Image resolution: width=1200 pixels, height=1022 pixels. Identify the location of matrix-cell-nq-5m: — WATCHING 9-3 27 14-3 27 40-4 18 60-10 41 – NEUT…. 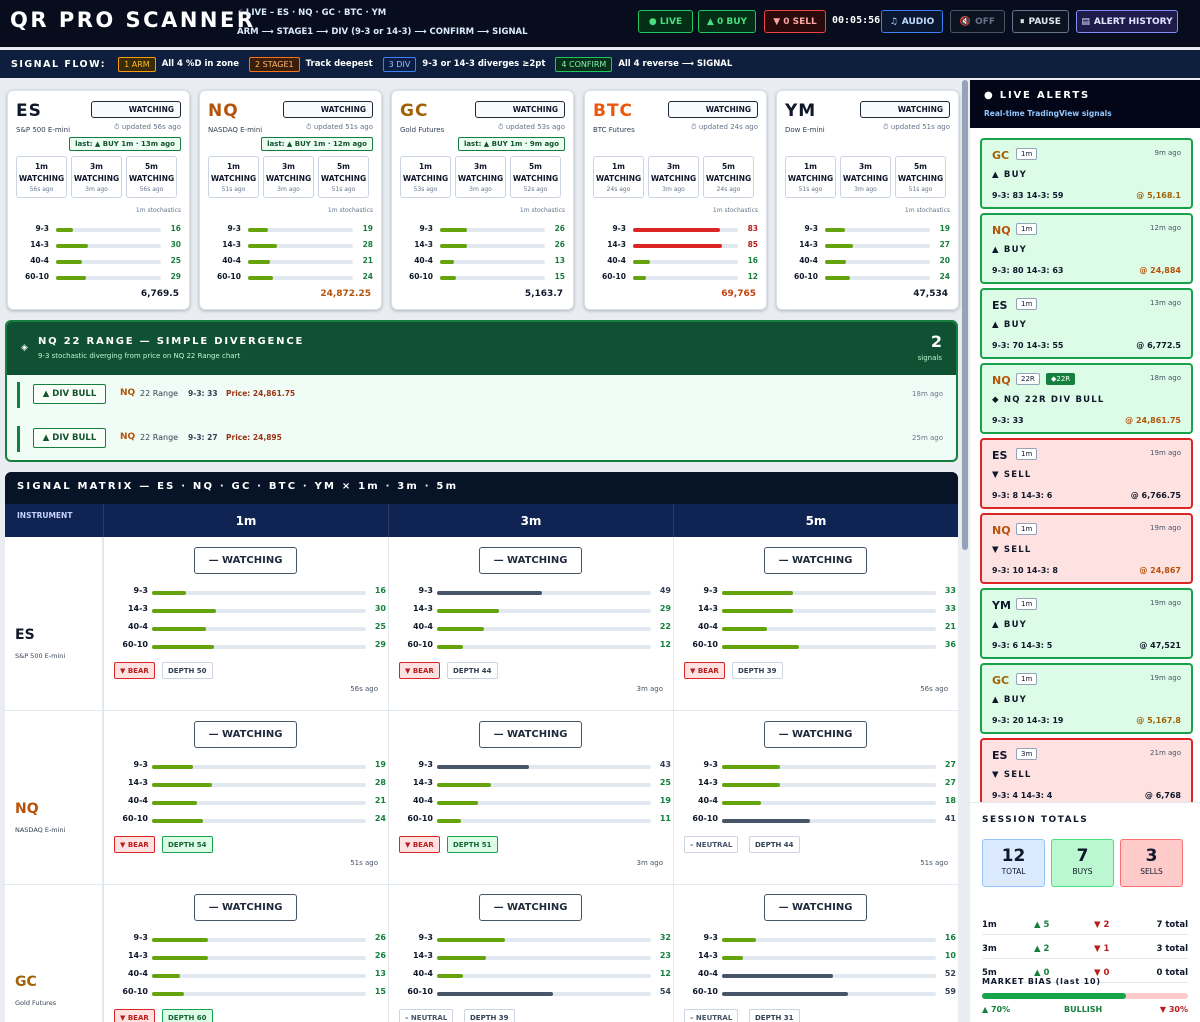
(815, 798).